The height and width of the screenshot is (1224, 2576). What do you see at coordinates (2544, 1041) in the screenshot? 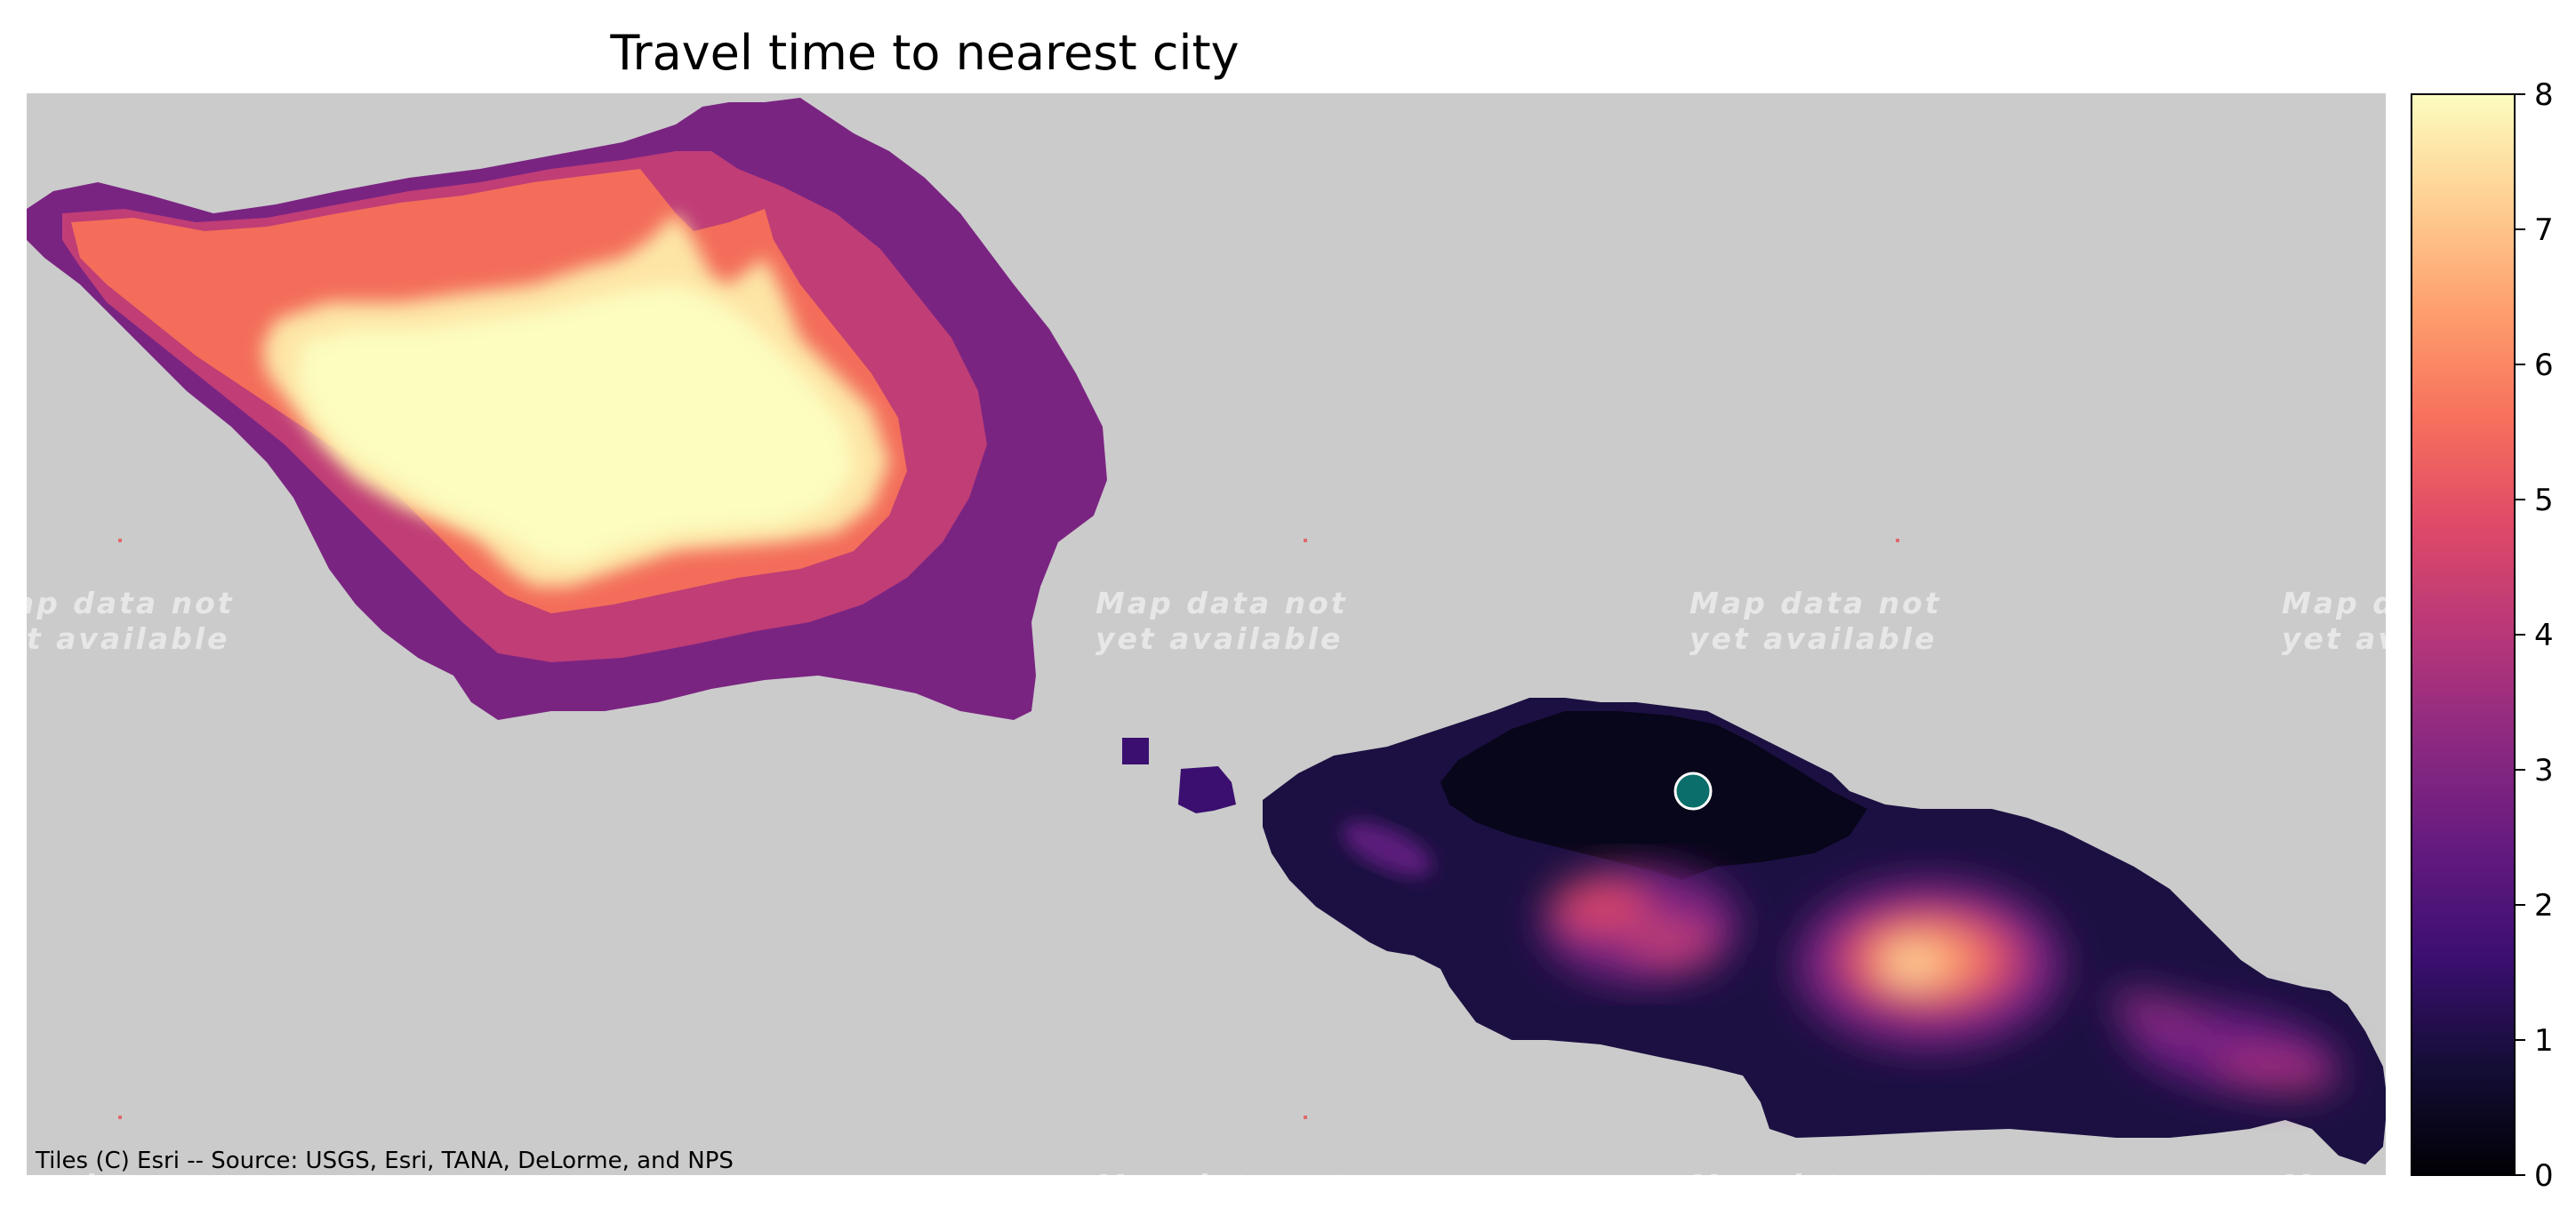
I see `colorbar-tick-label: 1` at bounding box center [2544, 1041].